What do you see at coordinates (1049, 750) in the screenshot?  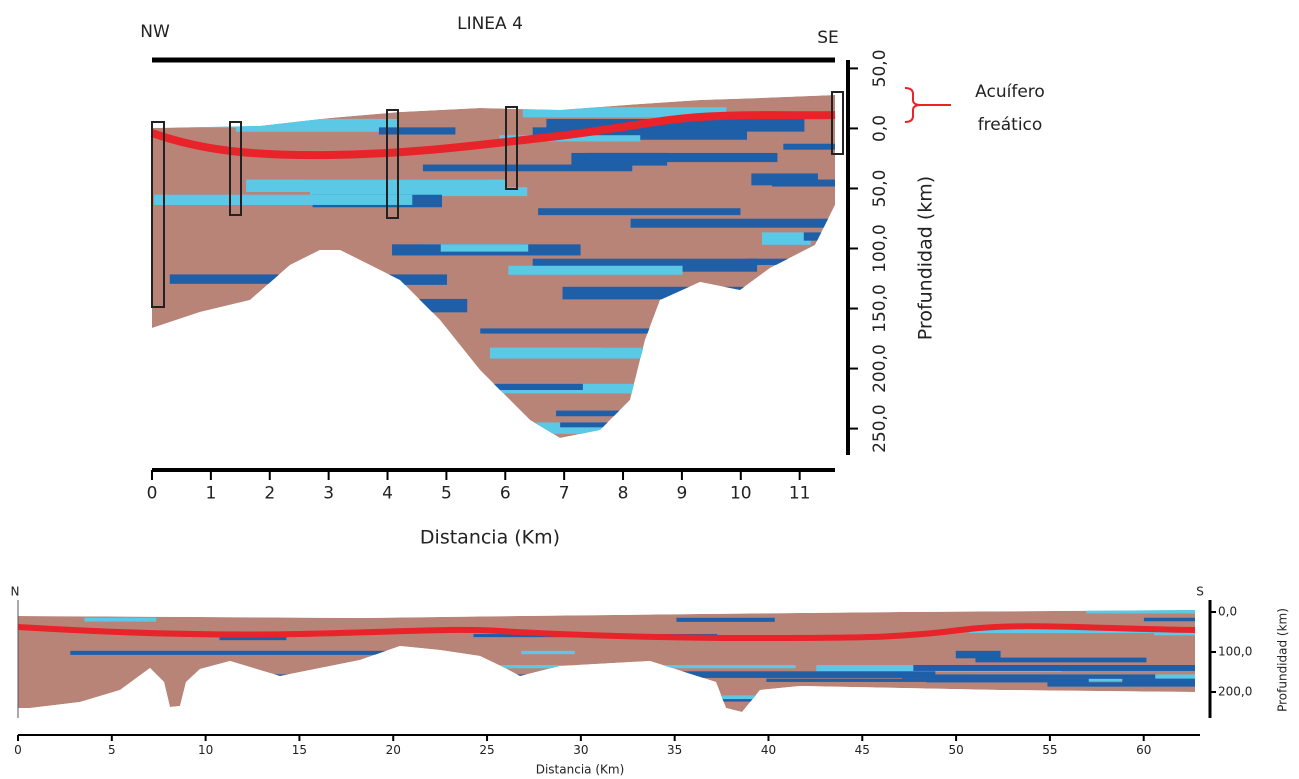 I see `x-tick-label: 55` at bounding box center [1049, 750].